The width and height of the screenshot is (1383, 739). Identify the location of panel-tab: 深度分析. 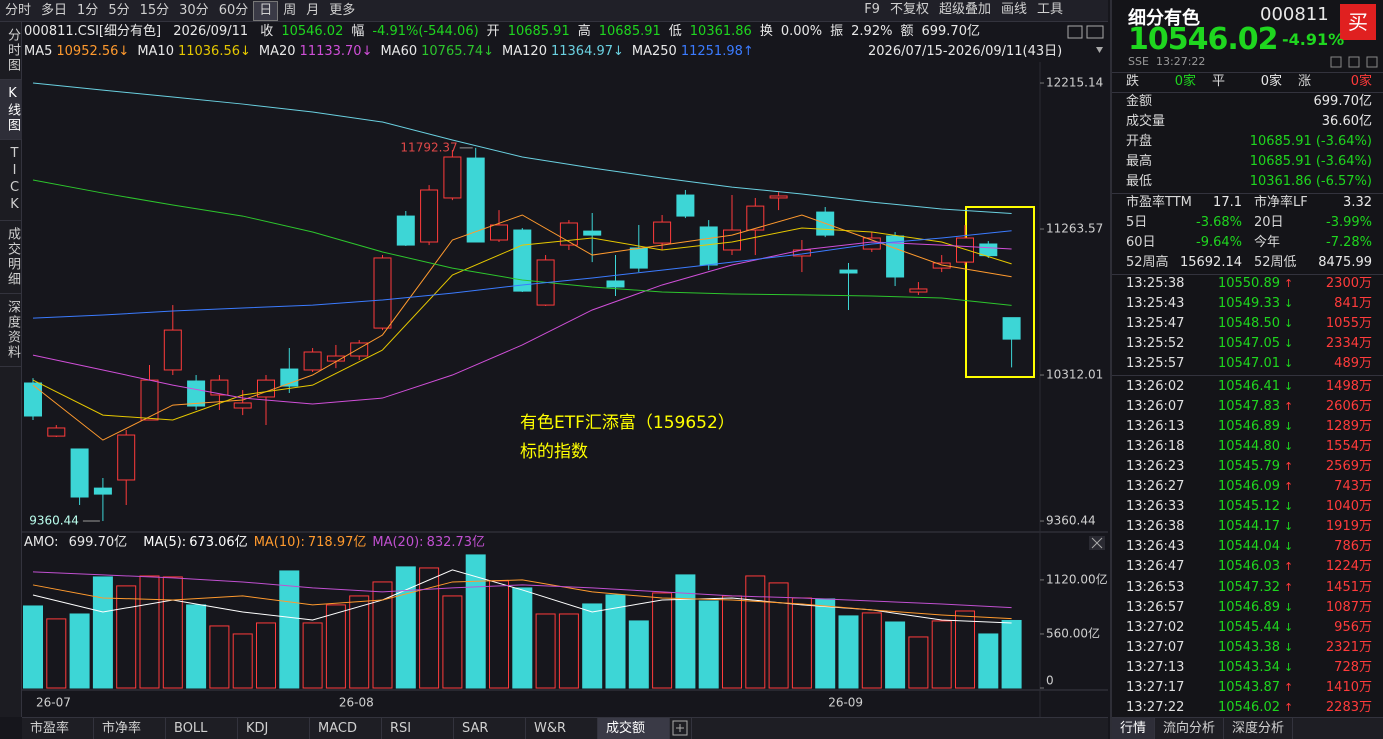
(1259, 728).